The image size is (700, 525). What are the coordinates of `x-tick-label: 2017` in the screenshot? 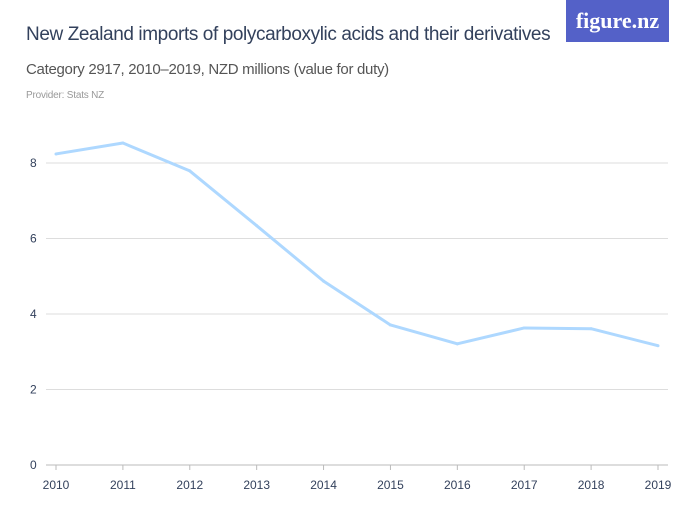 It's located at (524, 485).